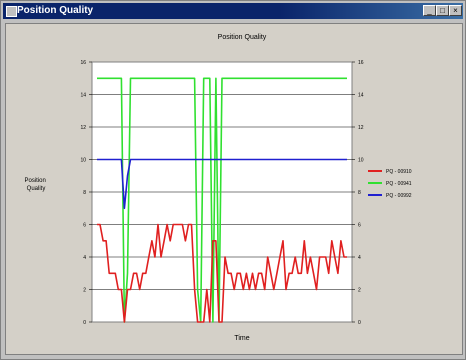 This screenshot has height=360, width=466. What do you see at coordinates (399, 196) in the screenshot?
I see `legend-label: PQ - 00992` at bounding box center [399, 196].